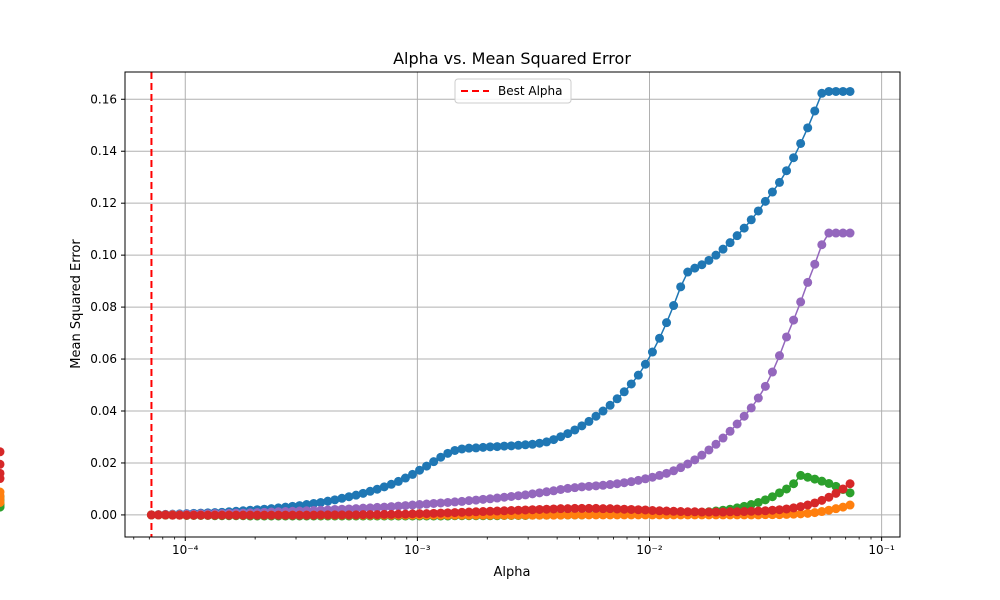 The width and height of the screenshot is (1000, 600). I want to click on y-axis-ticks: 0.00 0.02 0.04 0.06 0.08 0.10 0.12 0.14 0.16, so click(107, 307).